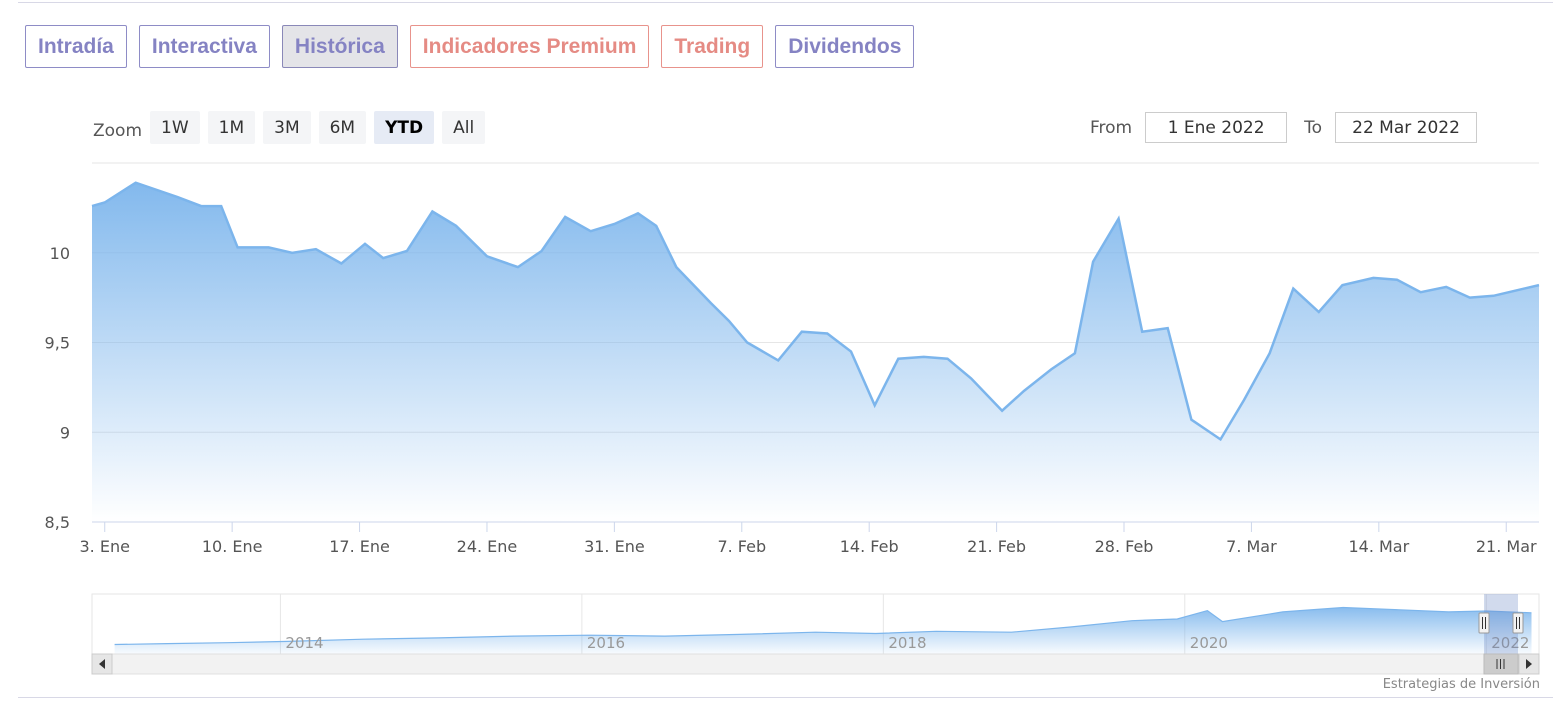 This screenshot has height=727, width=1563. I want to click on tab-dividendos: Dividendos, so click(845, 46).